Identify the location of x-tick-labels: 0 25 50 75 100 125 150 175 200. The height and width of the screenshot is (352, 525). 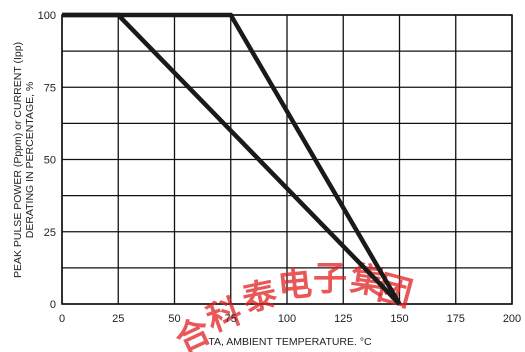
(290, 319).